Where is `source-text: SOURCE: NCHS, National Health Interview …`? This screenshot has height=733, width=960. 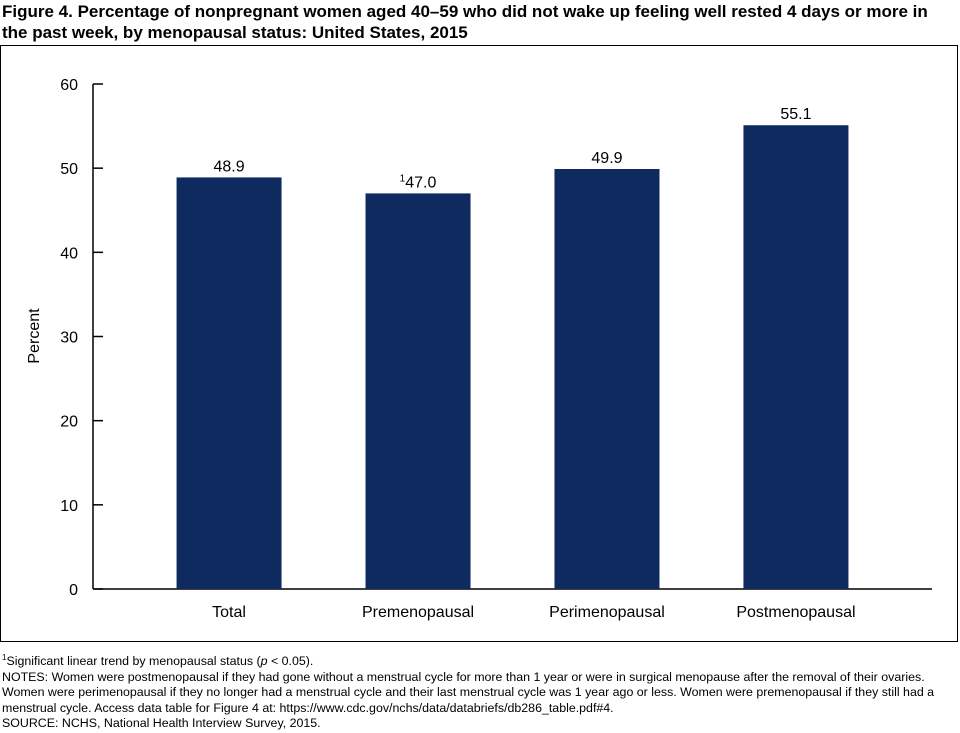
source-text: SOURCE: NCHS, National Health Interview … is located at coordinates (161, 723).